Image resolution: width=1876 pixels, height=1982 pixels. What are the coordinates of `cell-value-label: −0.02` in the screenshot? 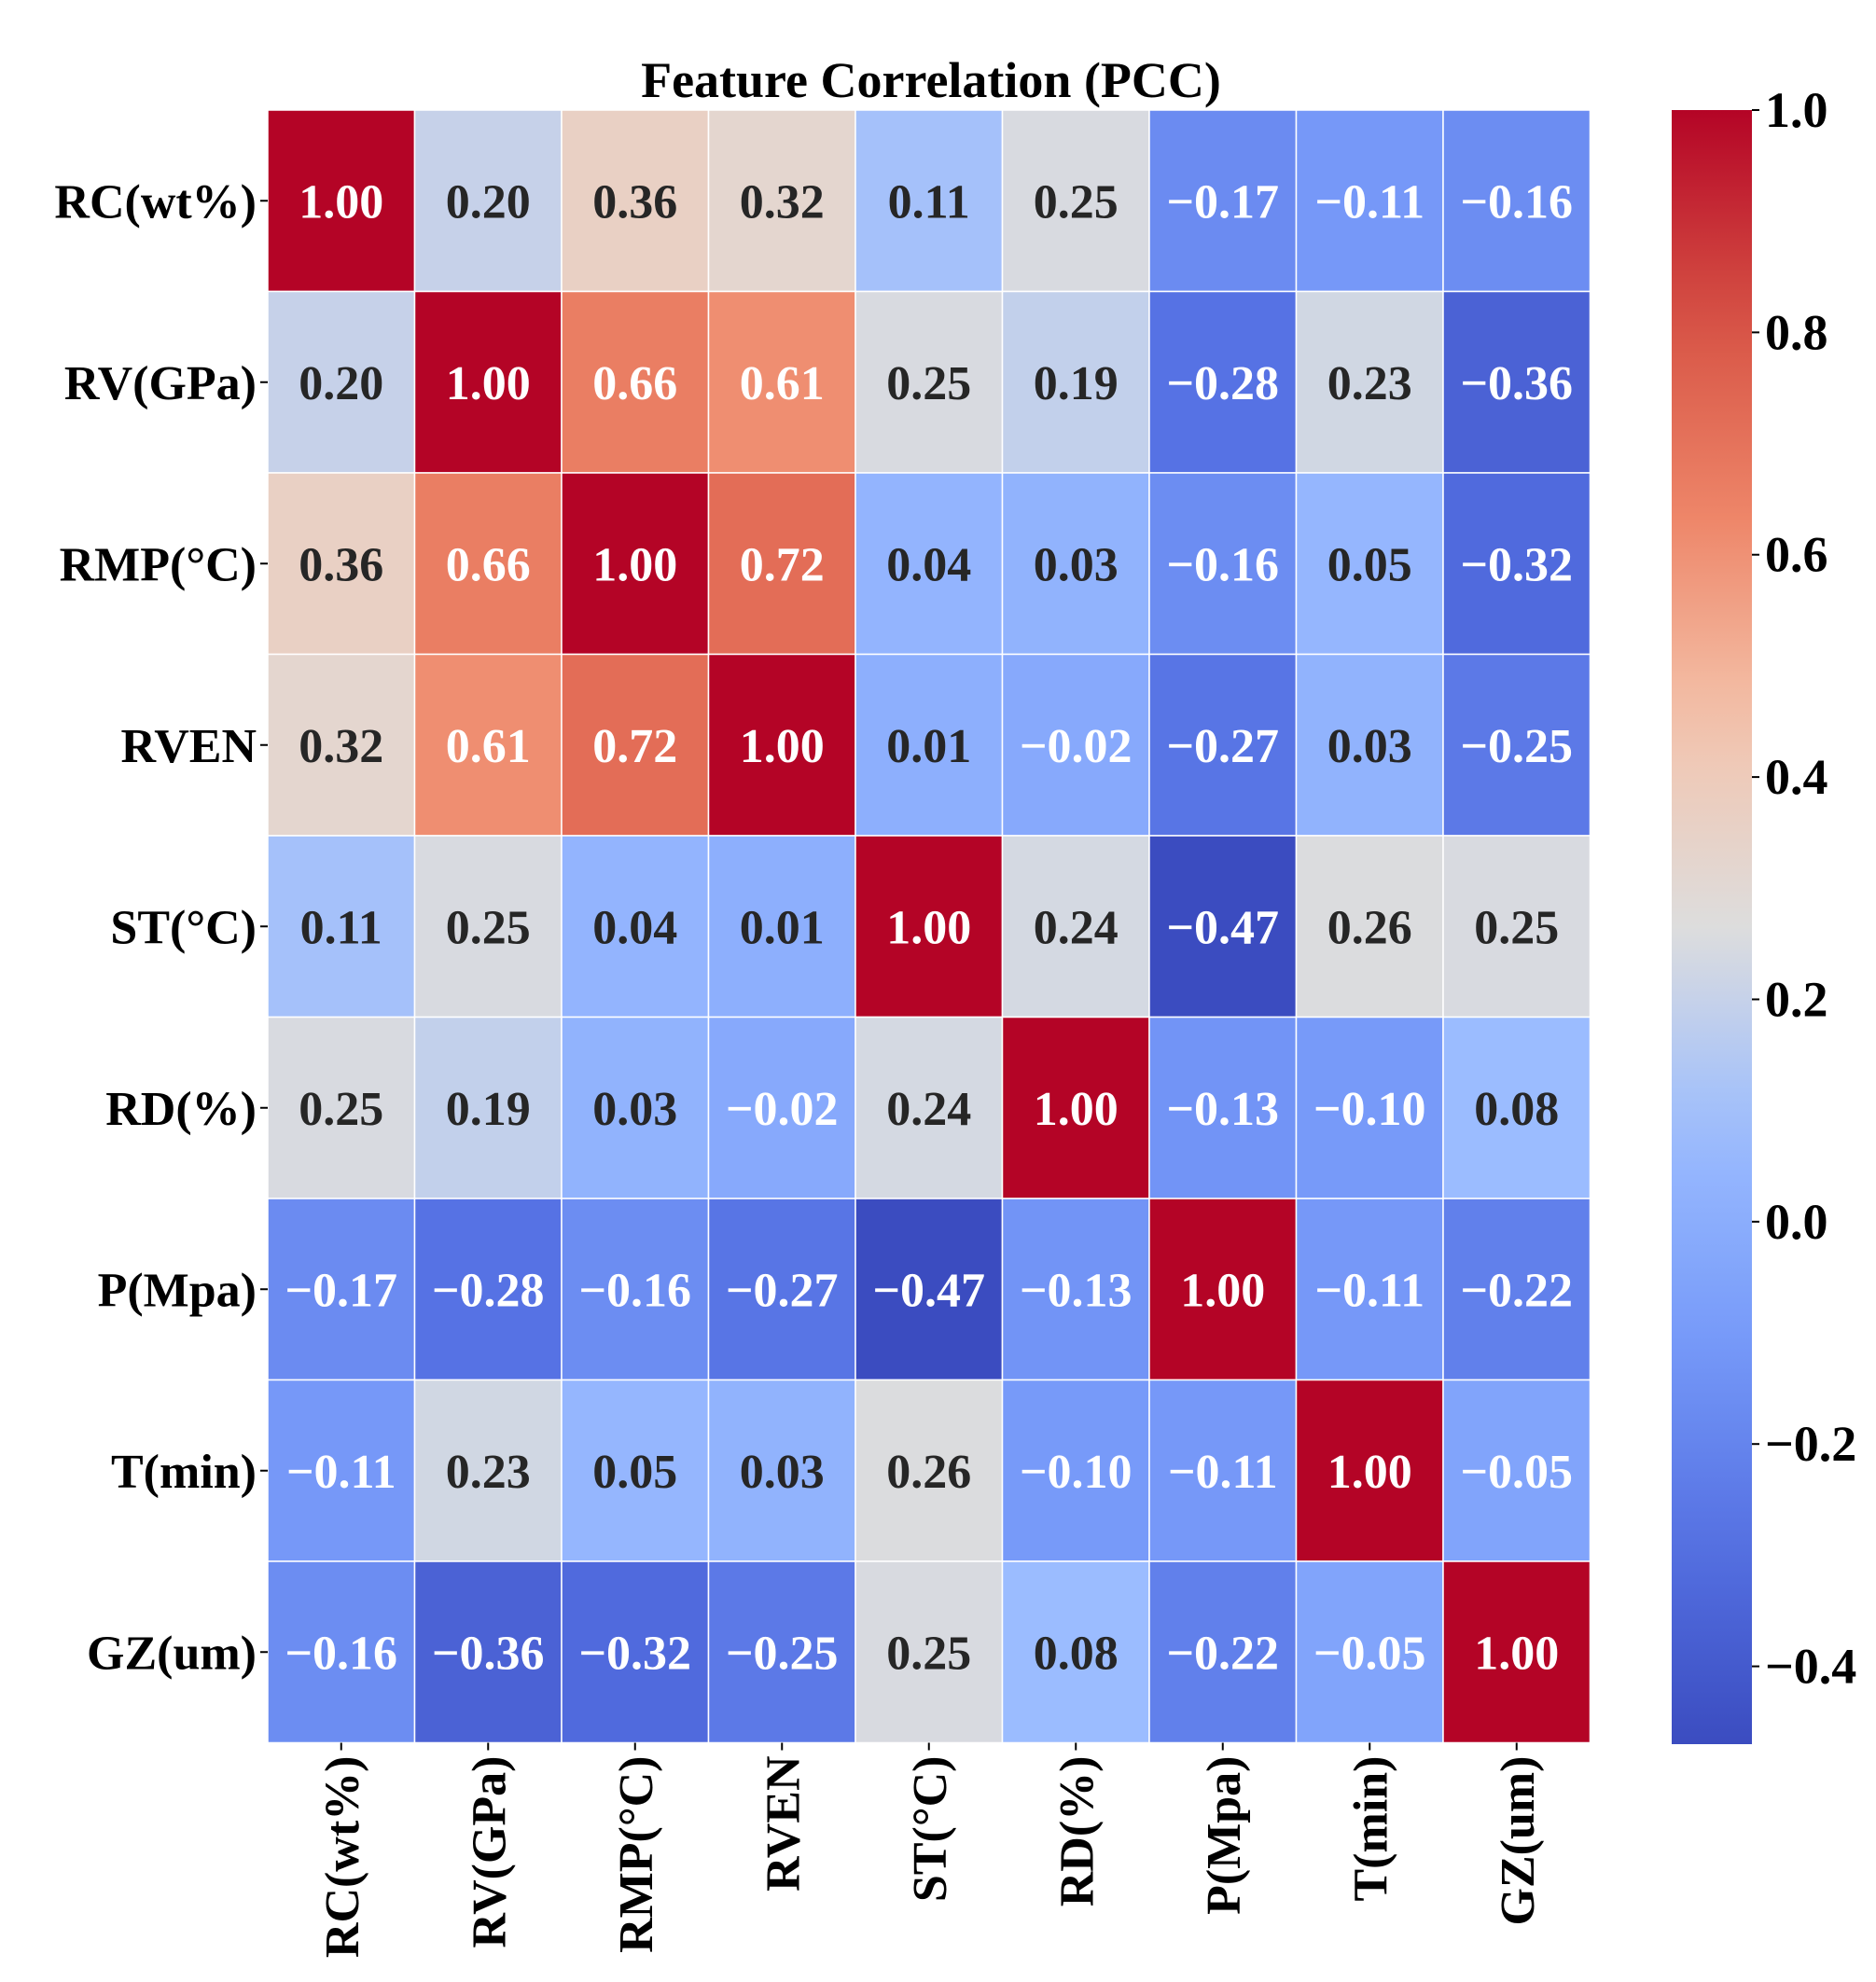 It's located at (1076, 746).